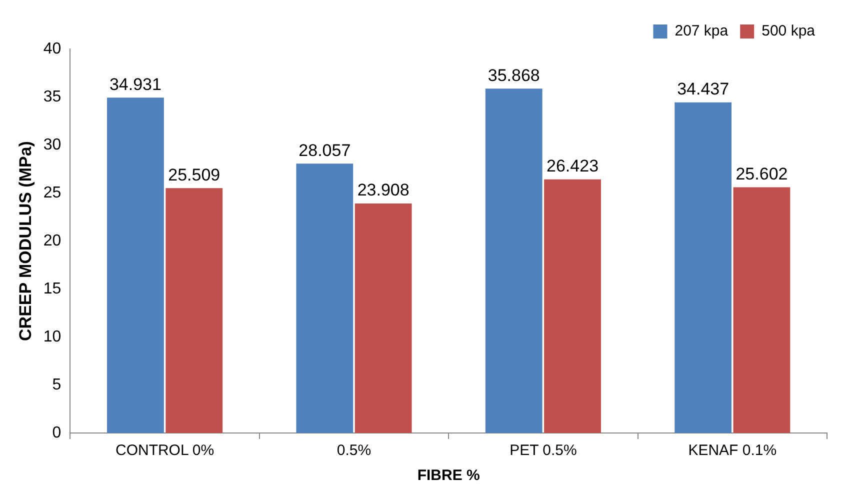 The height and width of the screenshot is (497, 841). What do you see at coordinates (52, 337) in the screenshot?
I see `y-tick-label: 10` at bounding box center [52, 337].